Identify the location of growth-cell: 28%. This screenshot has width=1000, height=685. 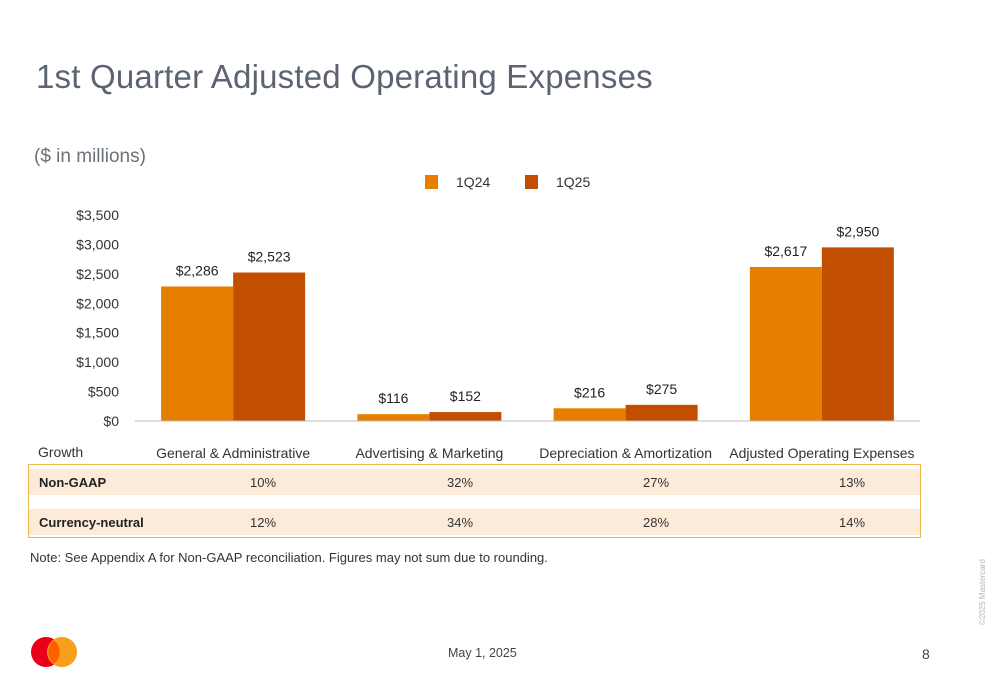
(656, 522).